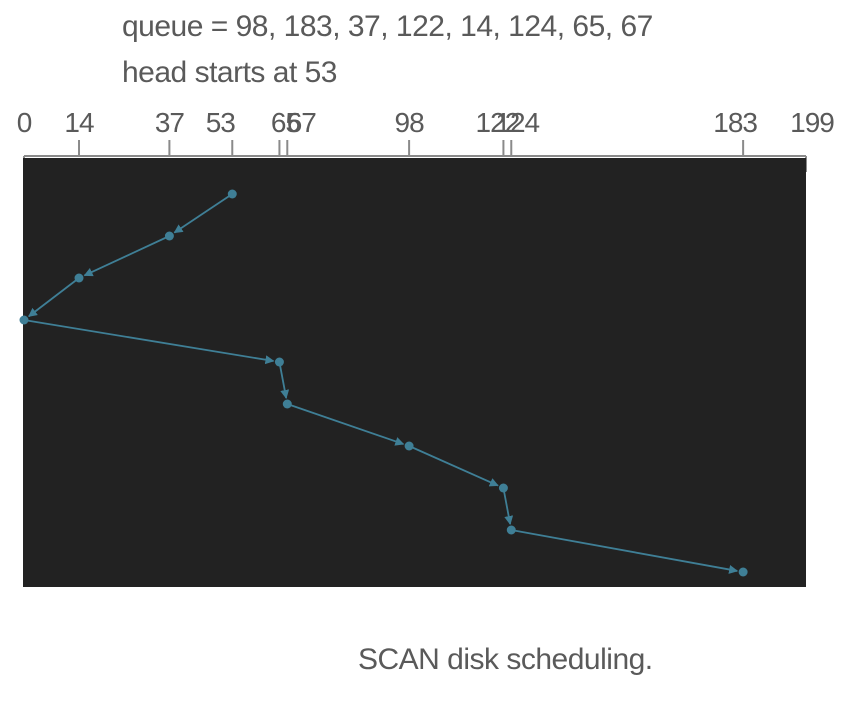 The height and width of the screenshot is (702, 850). Describe the element at coordinates (79, 122) in the screenshot. I see `axis-tick-label: 14` at that location.